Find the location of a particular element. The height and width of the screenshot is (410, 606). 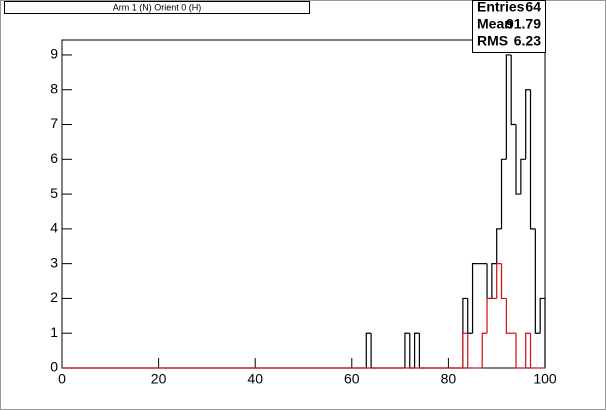

x-tick-label: 60 is located at coordinates (352, 379).